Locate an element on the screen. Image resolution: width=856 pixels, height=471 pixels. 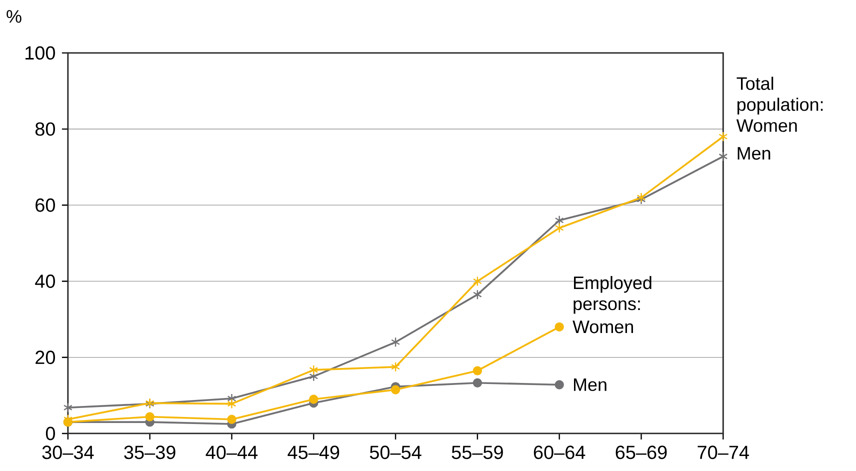
y-tick-label: 60 is located at coordinates (45, 205).